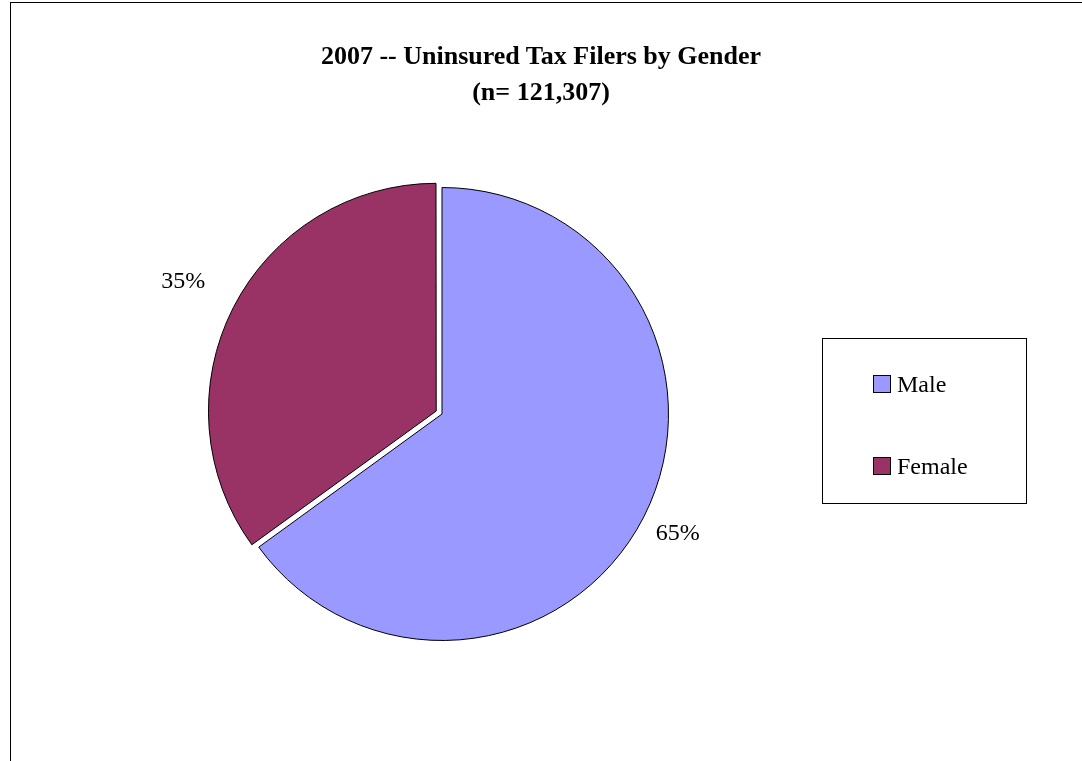 The height and width of the screenshot is (761, 1082). Describe the element at coordinates (922, 384) in the screenshot. I see `legend-label: Male` at that location.